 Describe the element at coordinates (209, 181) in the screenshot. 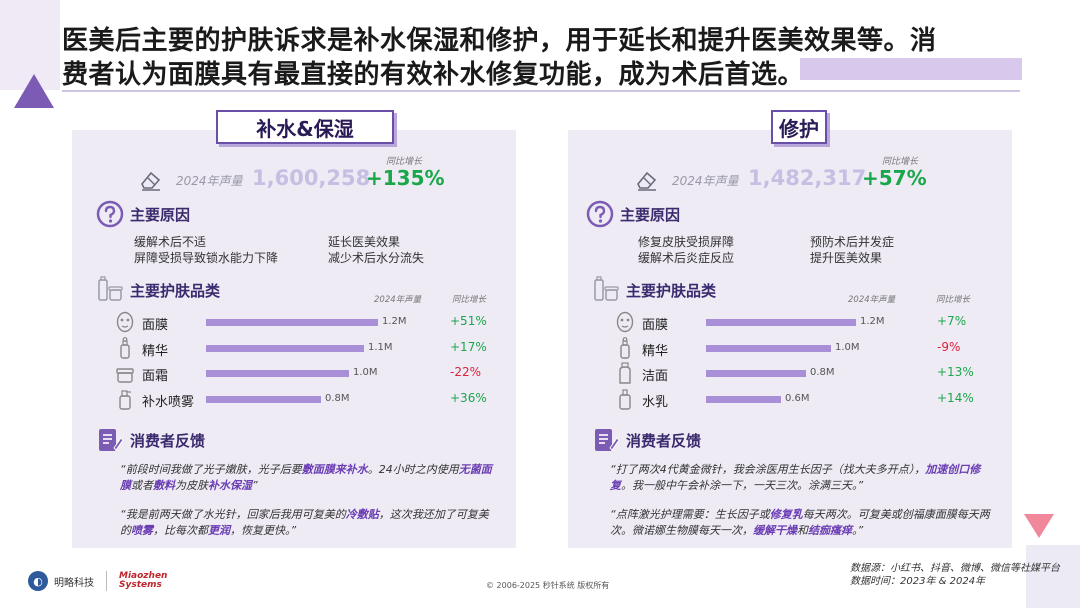

I see `volume-label: 2024年声量` at that location.